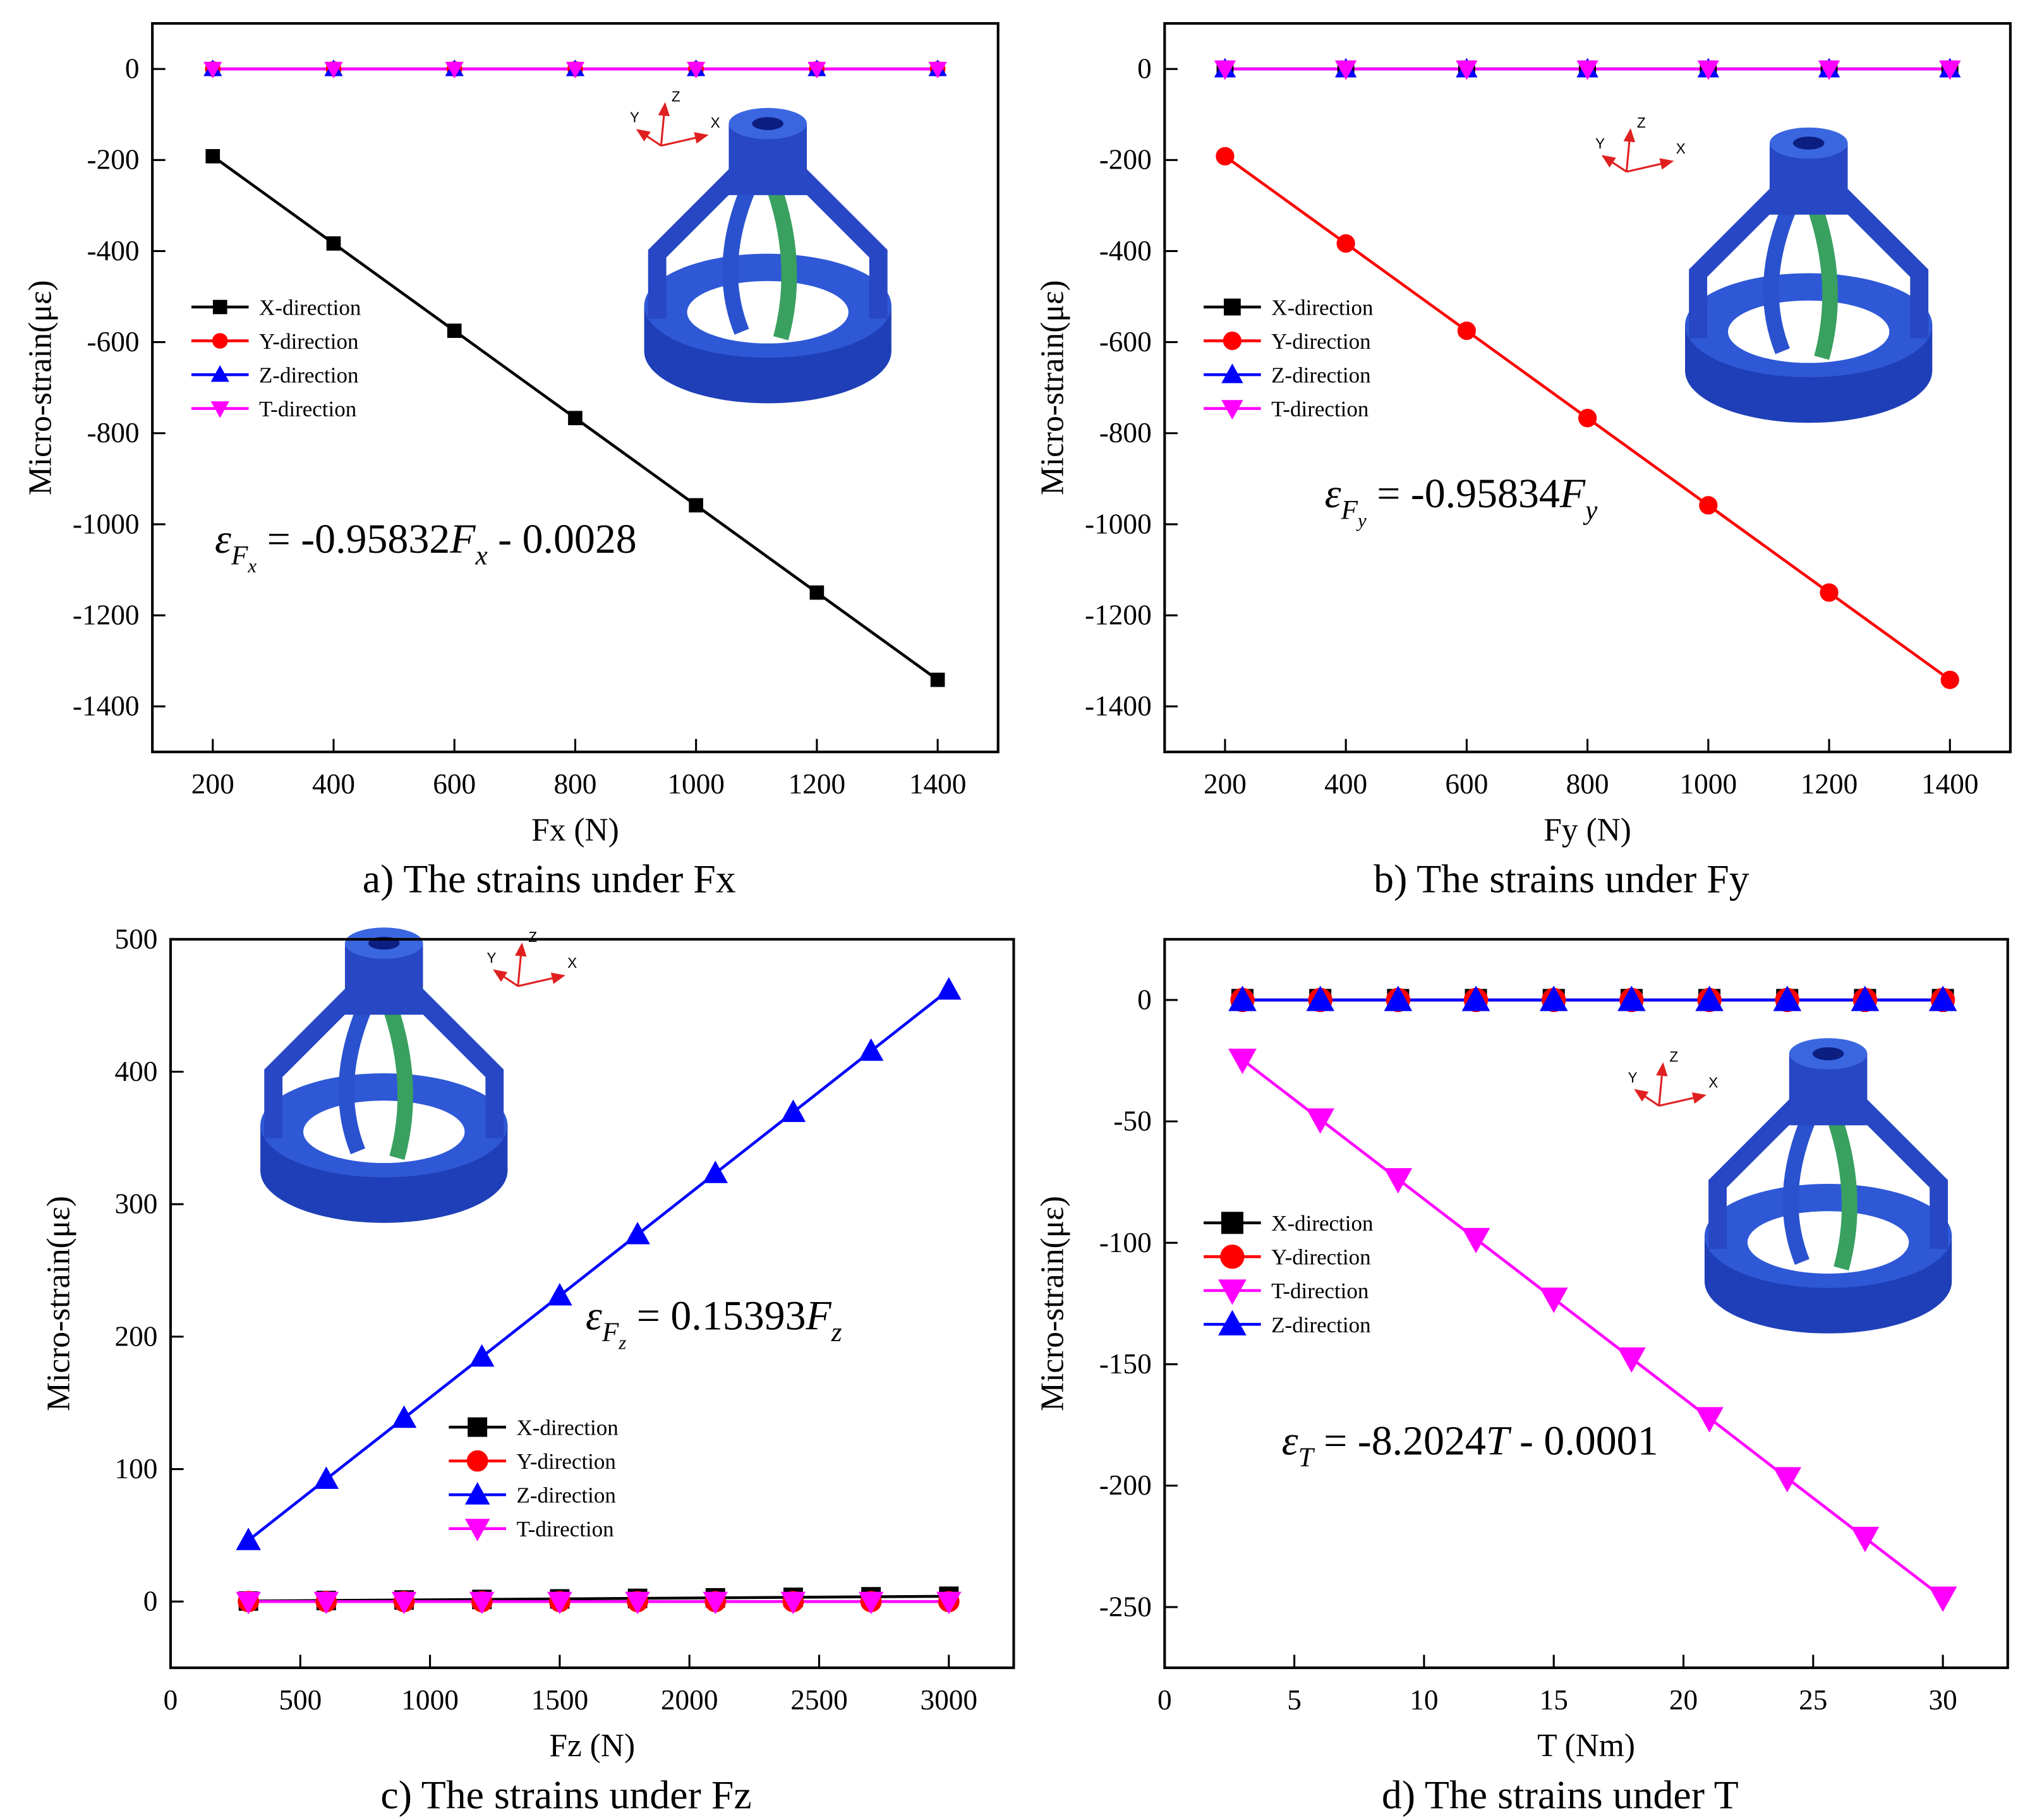 The width and height of the screenshot is (2030, 1820). I want to click on caption: a) The strains under Fx, so click(549, 879).